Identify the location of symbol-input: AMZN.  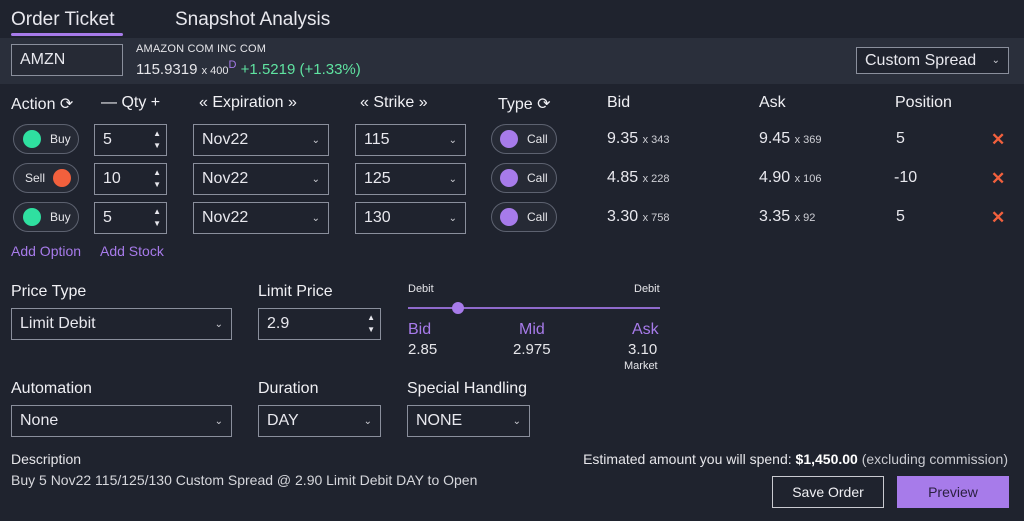
(67, 60).